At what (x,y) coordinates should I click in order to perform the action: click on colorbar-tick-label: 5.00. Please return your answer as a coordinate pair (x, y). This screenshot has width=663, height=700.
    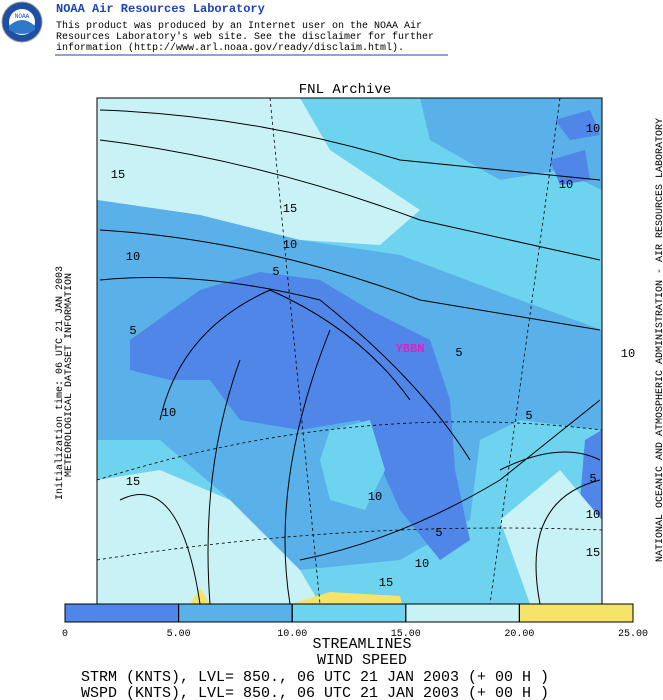
    Looking at the image, I should click on (179, 634).